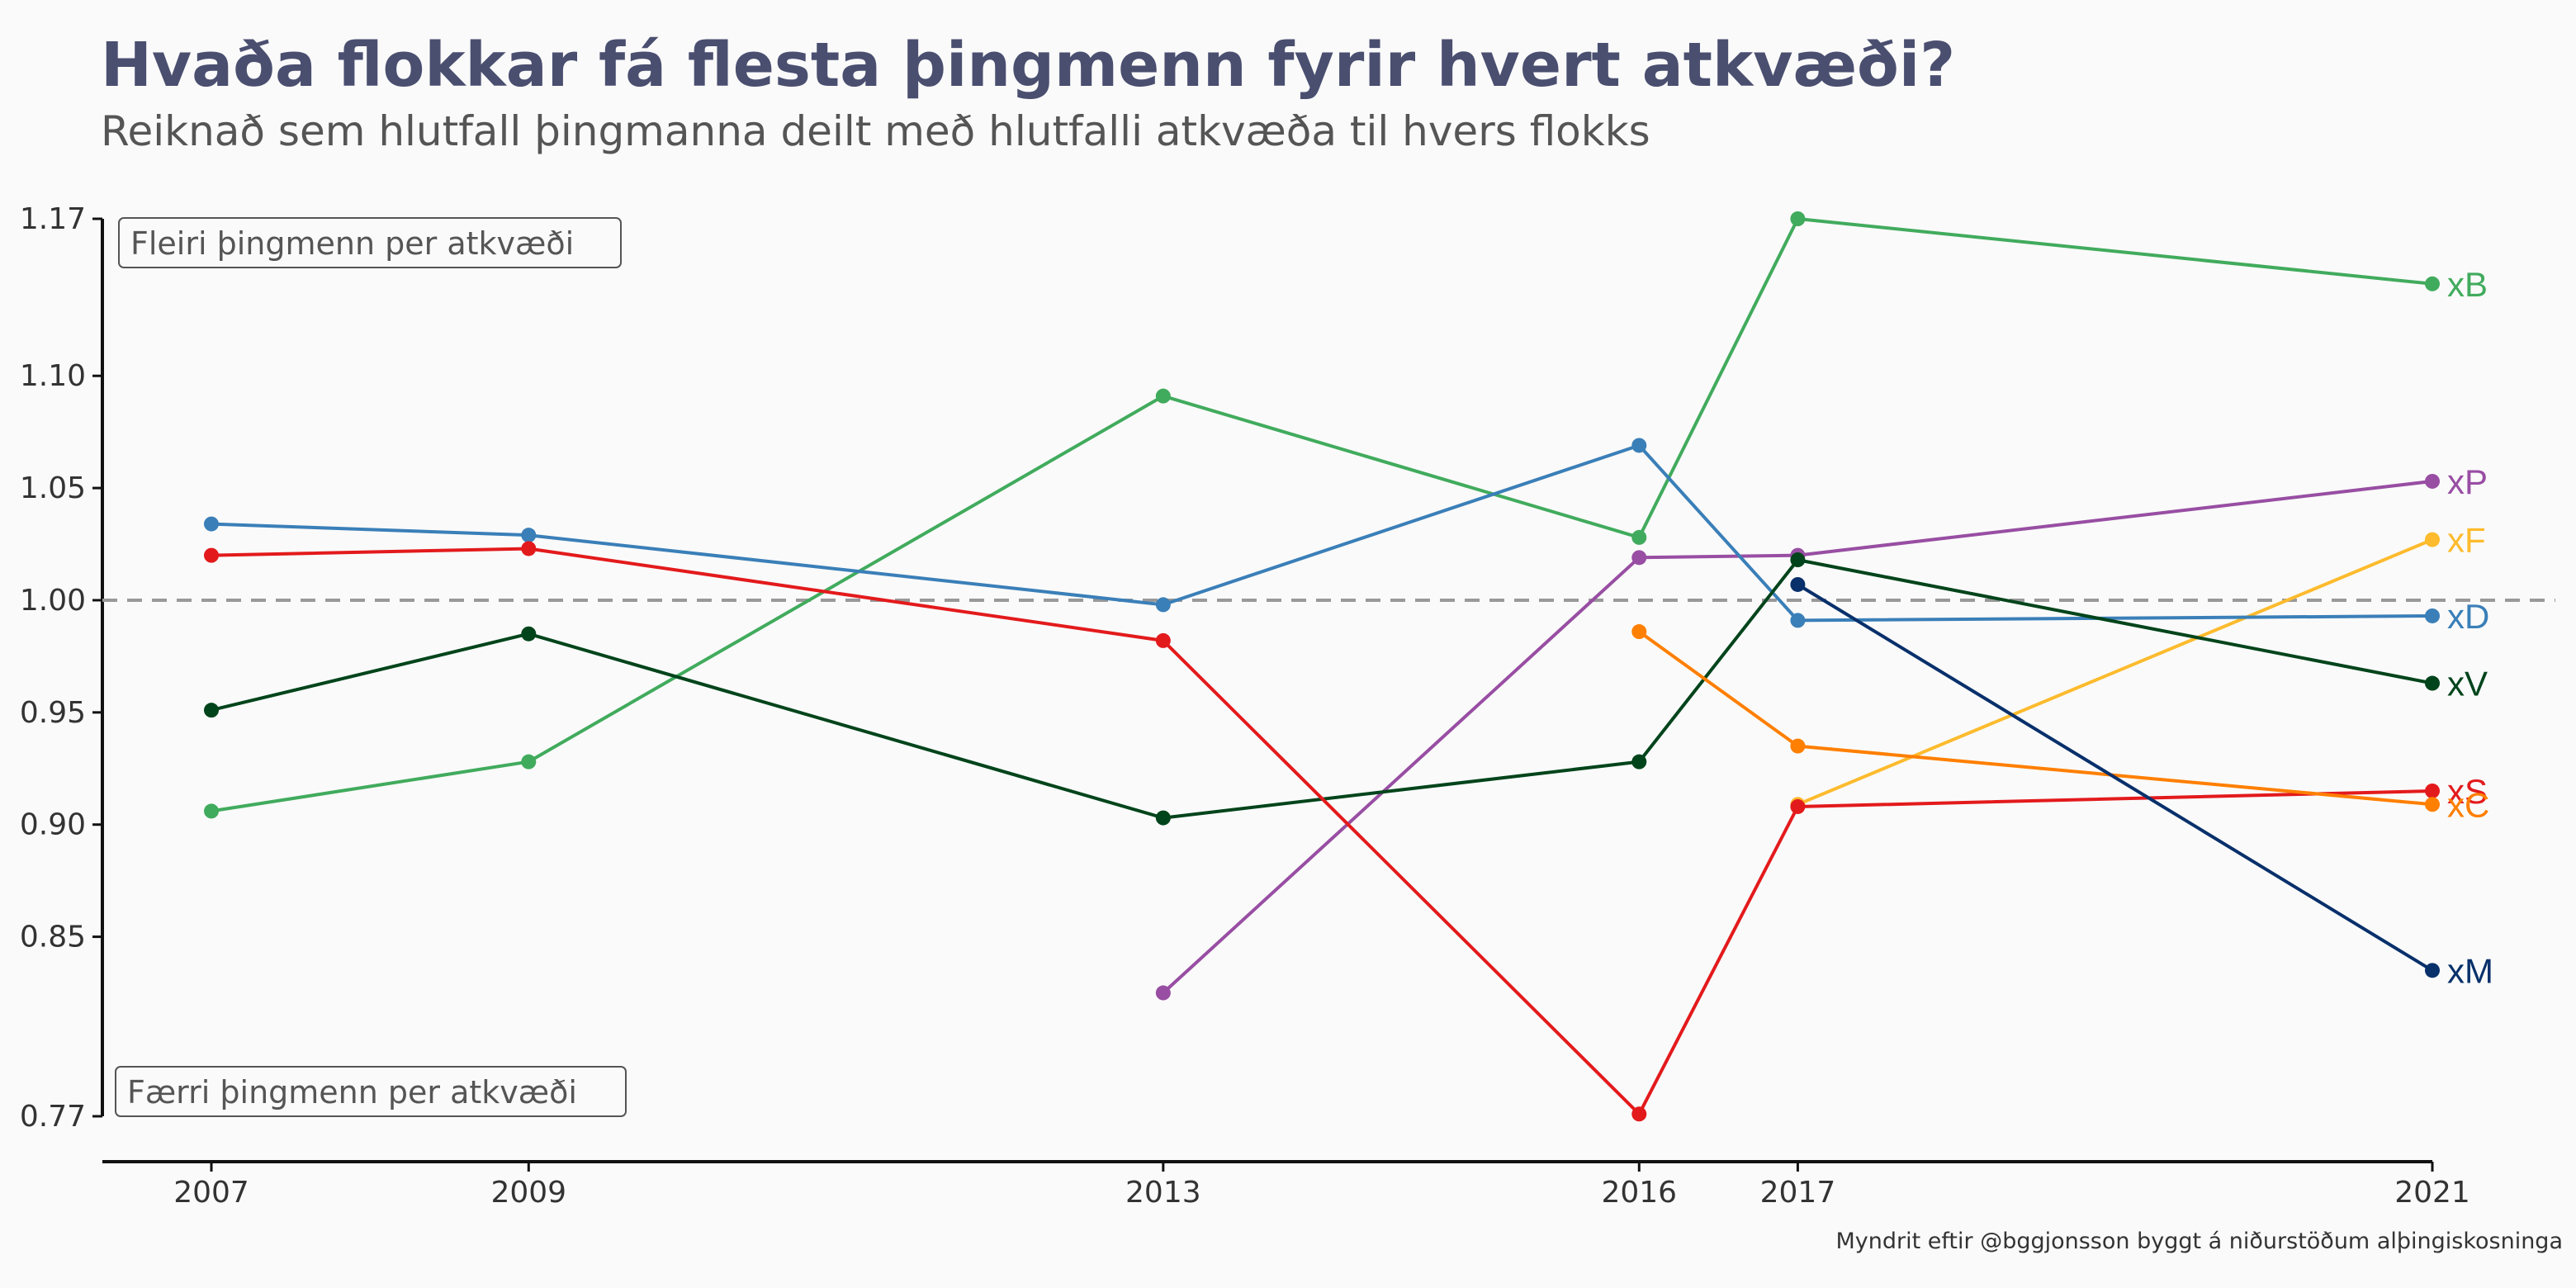 This screenshot has height=1288, width=2576. Describe the element at coordinates (1639, 1193) in the screenshot. I see `x-tick-label: 2016` at that location.